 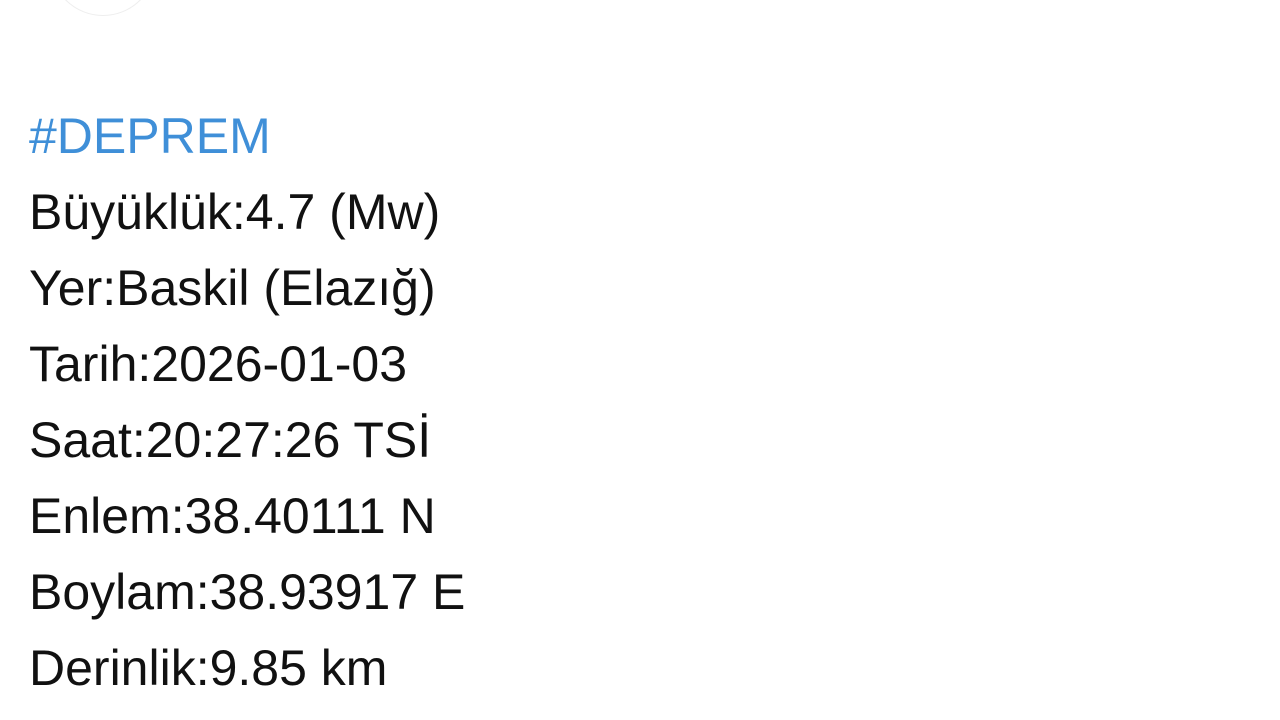 I want to click on magnitude-line: Büyüklük:4.7 (Mw), so click(x=235, y=212).